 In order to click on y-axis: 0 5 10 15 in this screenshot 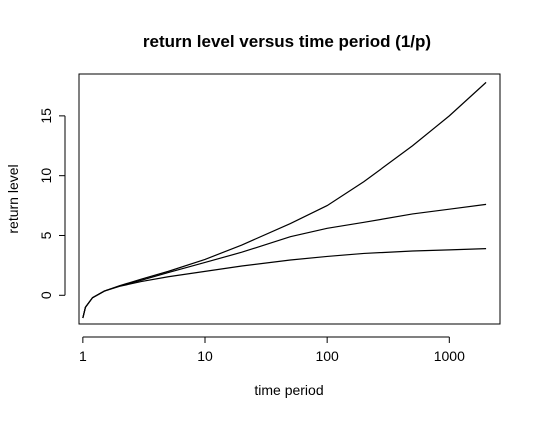, I will do `click(52, 203)`.